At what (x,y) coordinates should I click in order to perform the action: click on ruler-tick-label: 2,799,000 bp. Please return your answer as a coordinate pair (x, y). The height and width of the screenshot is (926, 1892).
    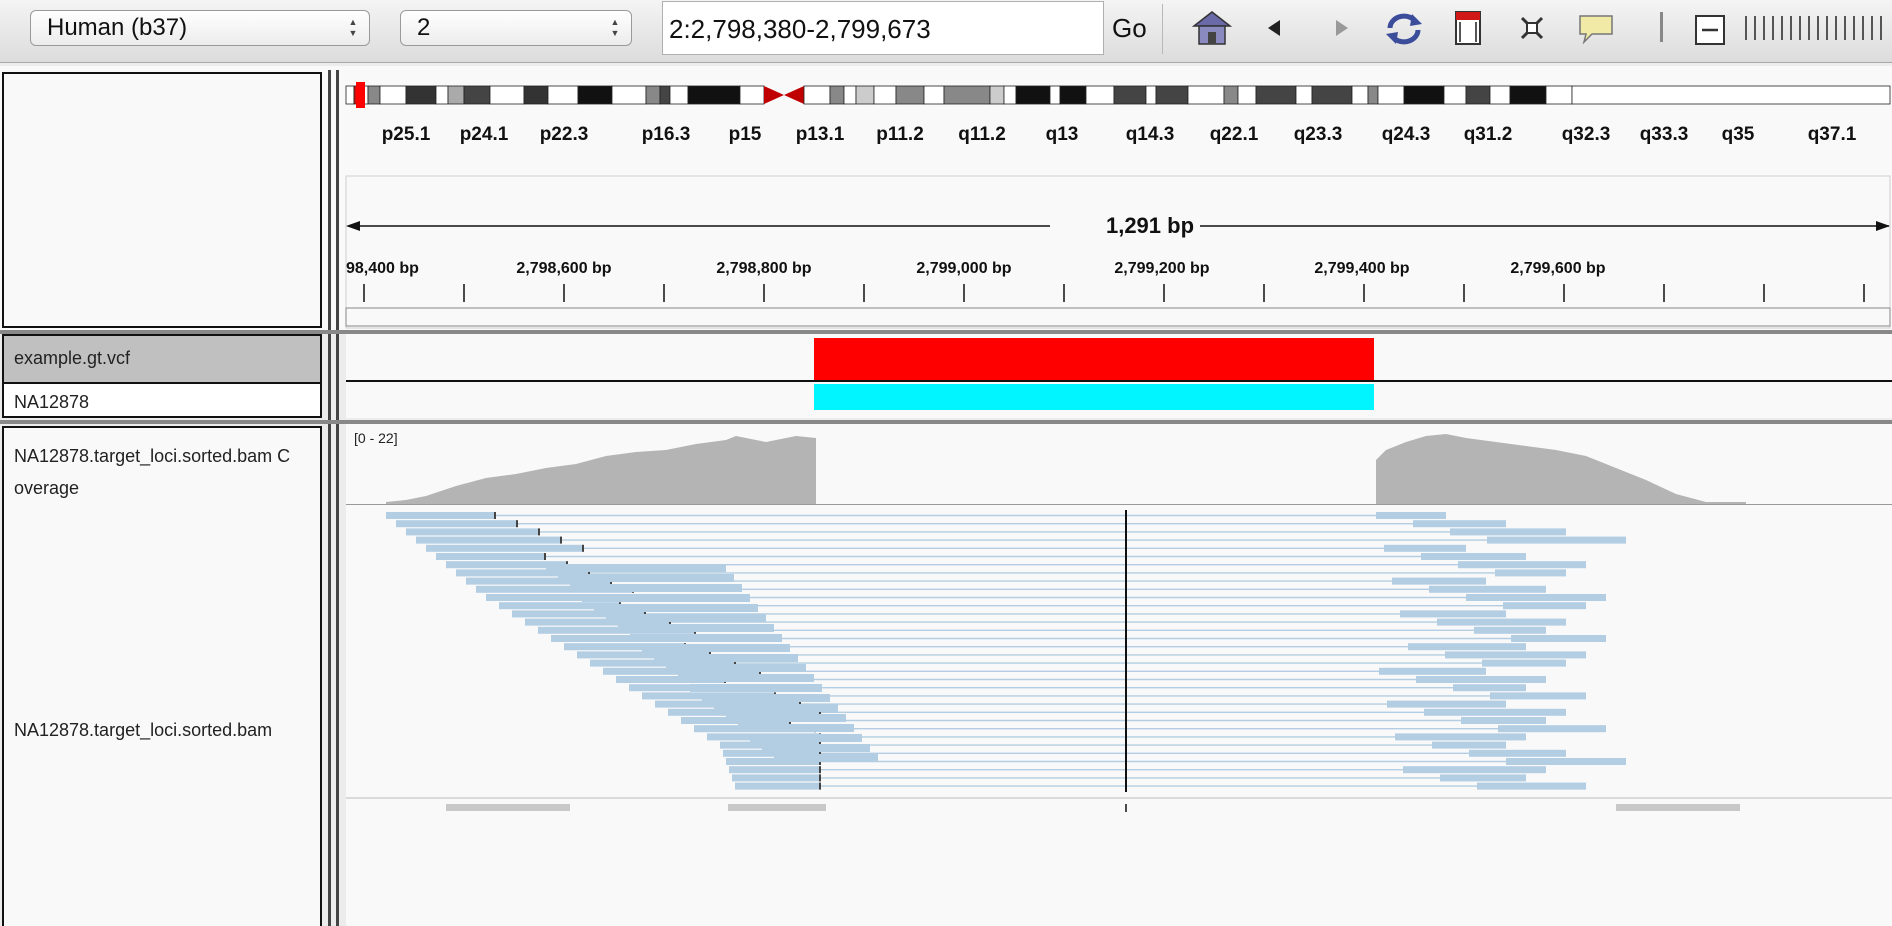
    Looking at the image, I should click on (964, 268).